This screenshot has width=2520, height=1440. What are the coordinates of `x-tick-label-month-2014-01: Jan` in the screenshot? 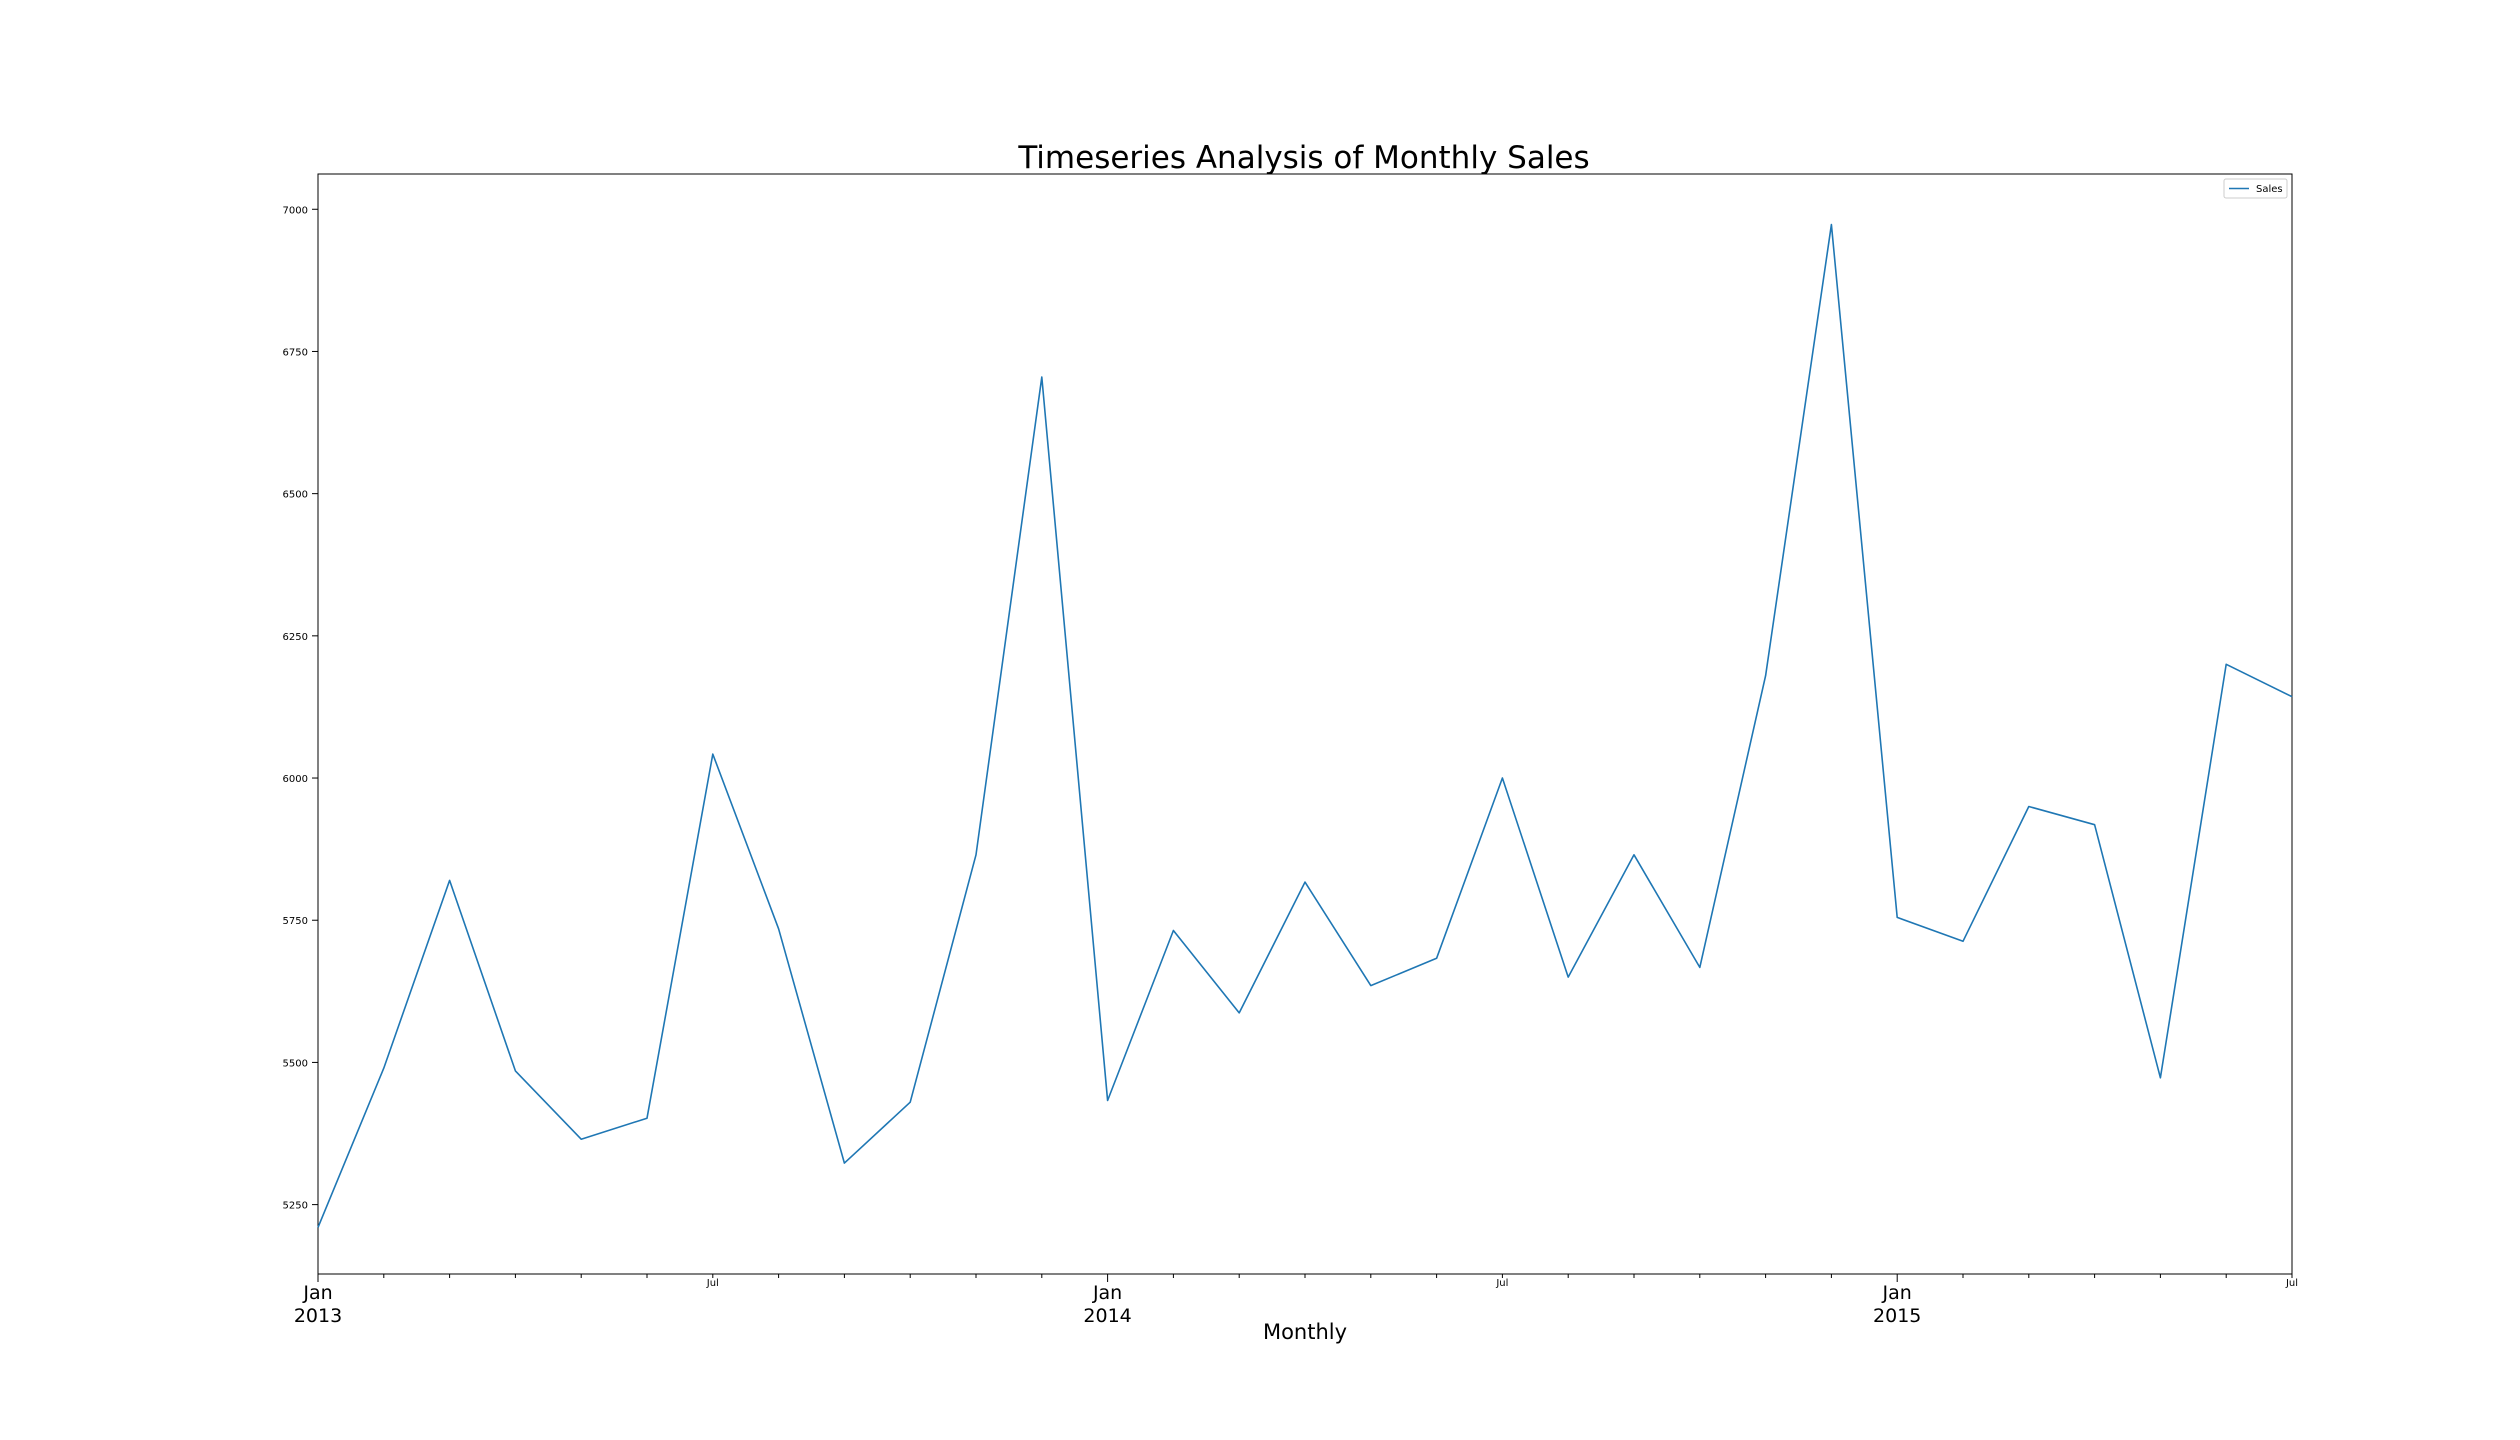 It's located at (1107, 1293).